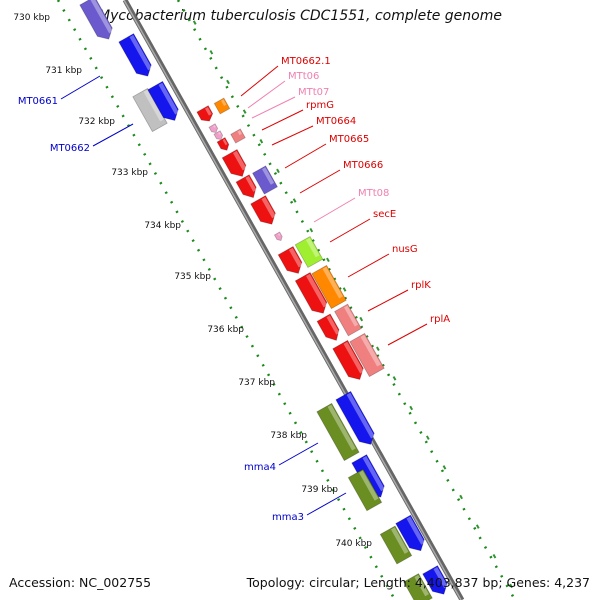 The image size is (600, 600). What do you see at coordinates (38, 101) in the screenshot?
I see `gene-label: MT0661` at bounding box center [38, 101].